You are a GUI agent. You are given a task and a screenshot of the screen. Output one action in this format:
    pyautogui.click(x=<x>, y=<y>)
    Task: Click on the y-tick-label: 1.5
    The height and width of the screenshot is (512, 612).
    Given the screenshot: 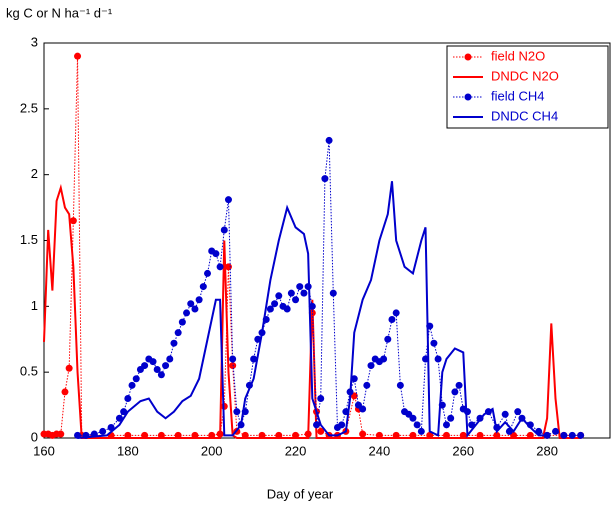 What is the action you would take?
    pyautogui.click(x=29, y=239)
    